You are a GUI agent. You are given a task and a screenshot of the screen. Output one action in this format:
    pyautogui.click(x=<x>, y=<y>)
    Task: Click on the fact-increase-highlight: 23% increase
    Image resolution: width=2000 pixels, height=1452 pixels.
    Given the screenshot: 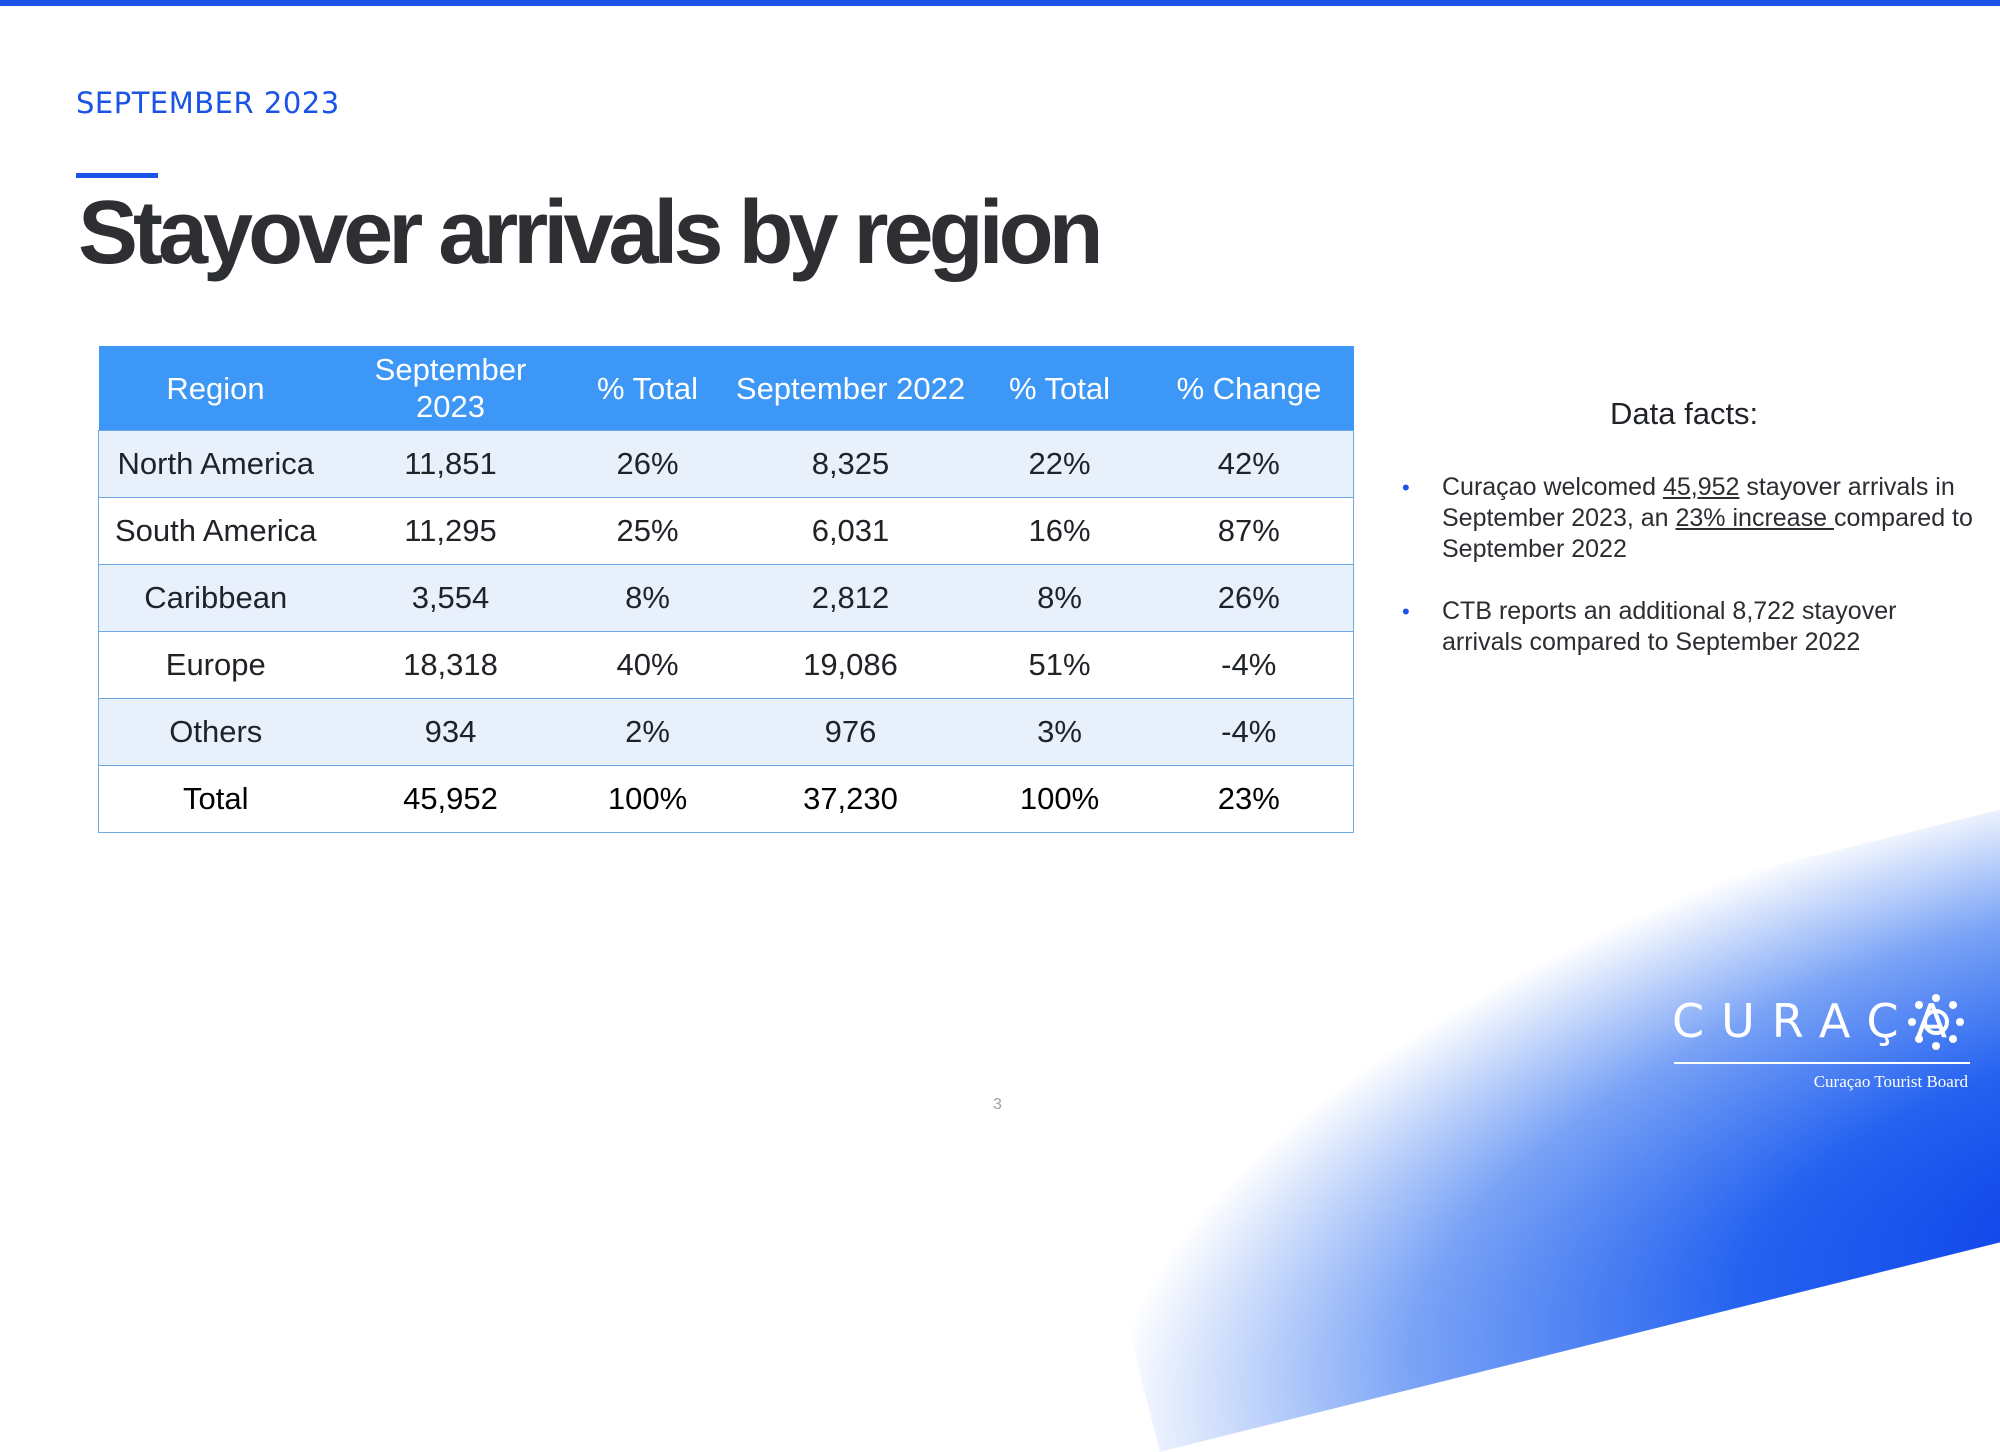 What is the action you would take?
    pyautogui.click(x=1754, y=518)
    